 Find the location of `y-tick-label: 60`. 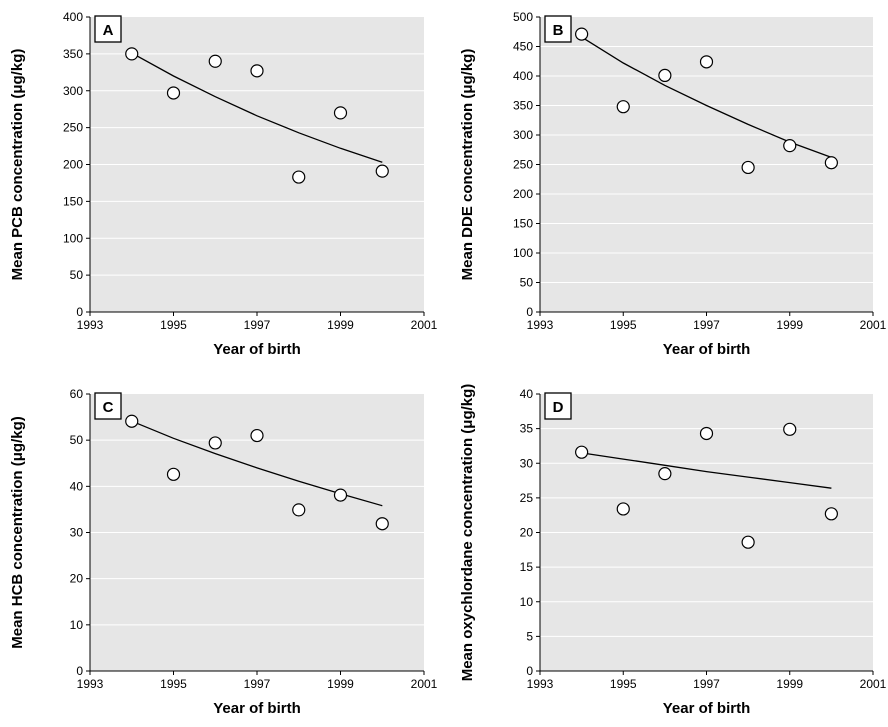

y-tick-label: 60 is located at coordinates (77, 394).